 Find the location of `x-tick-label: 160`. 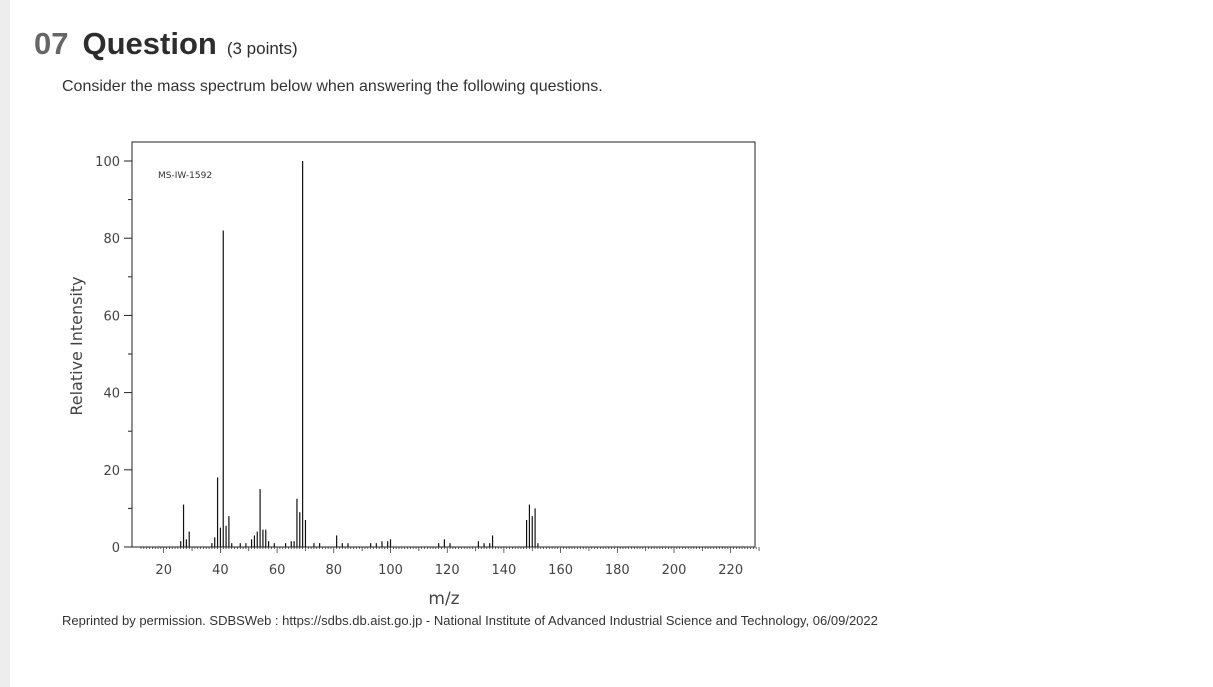

x-tick-label: 160 is located at coordinates (560, 570).